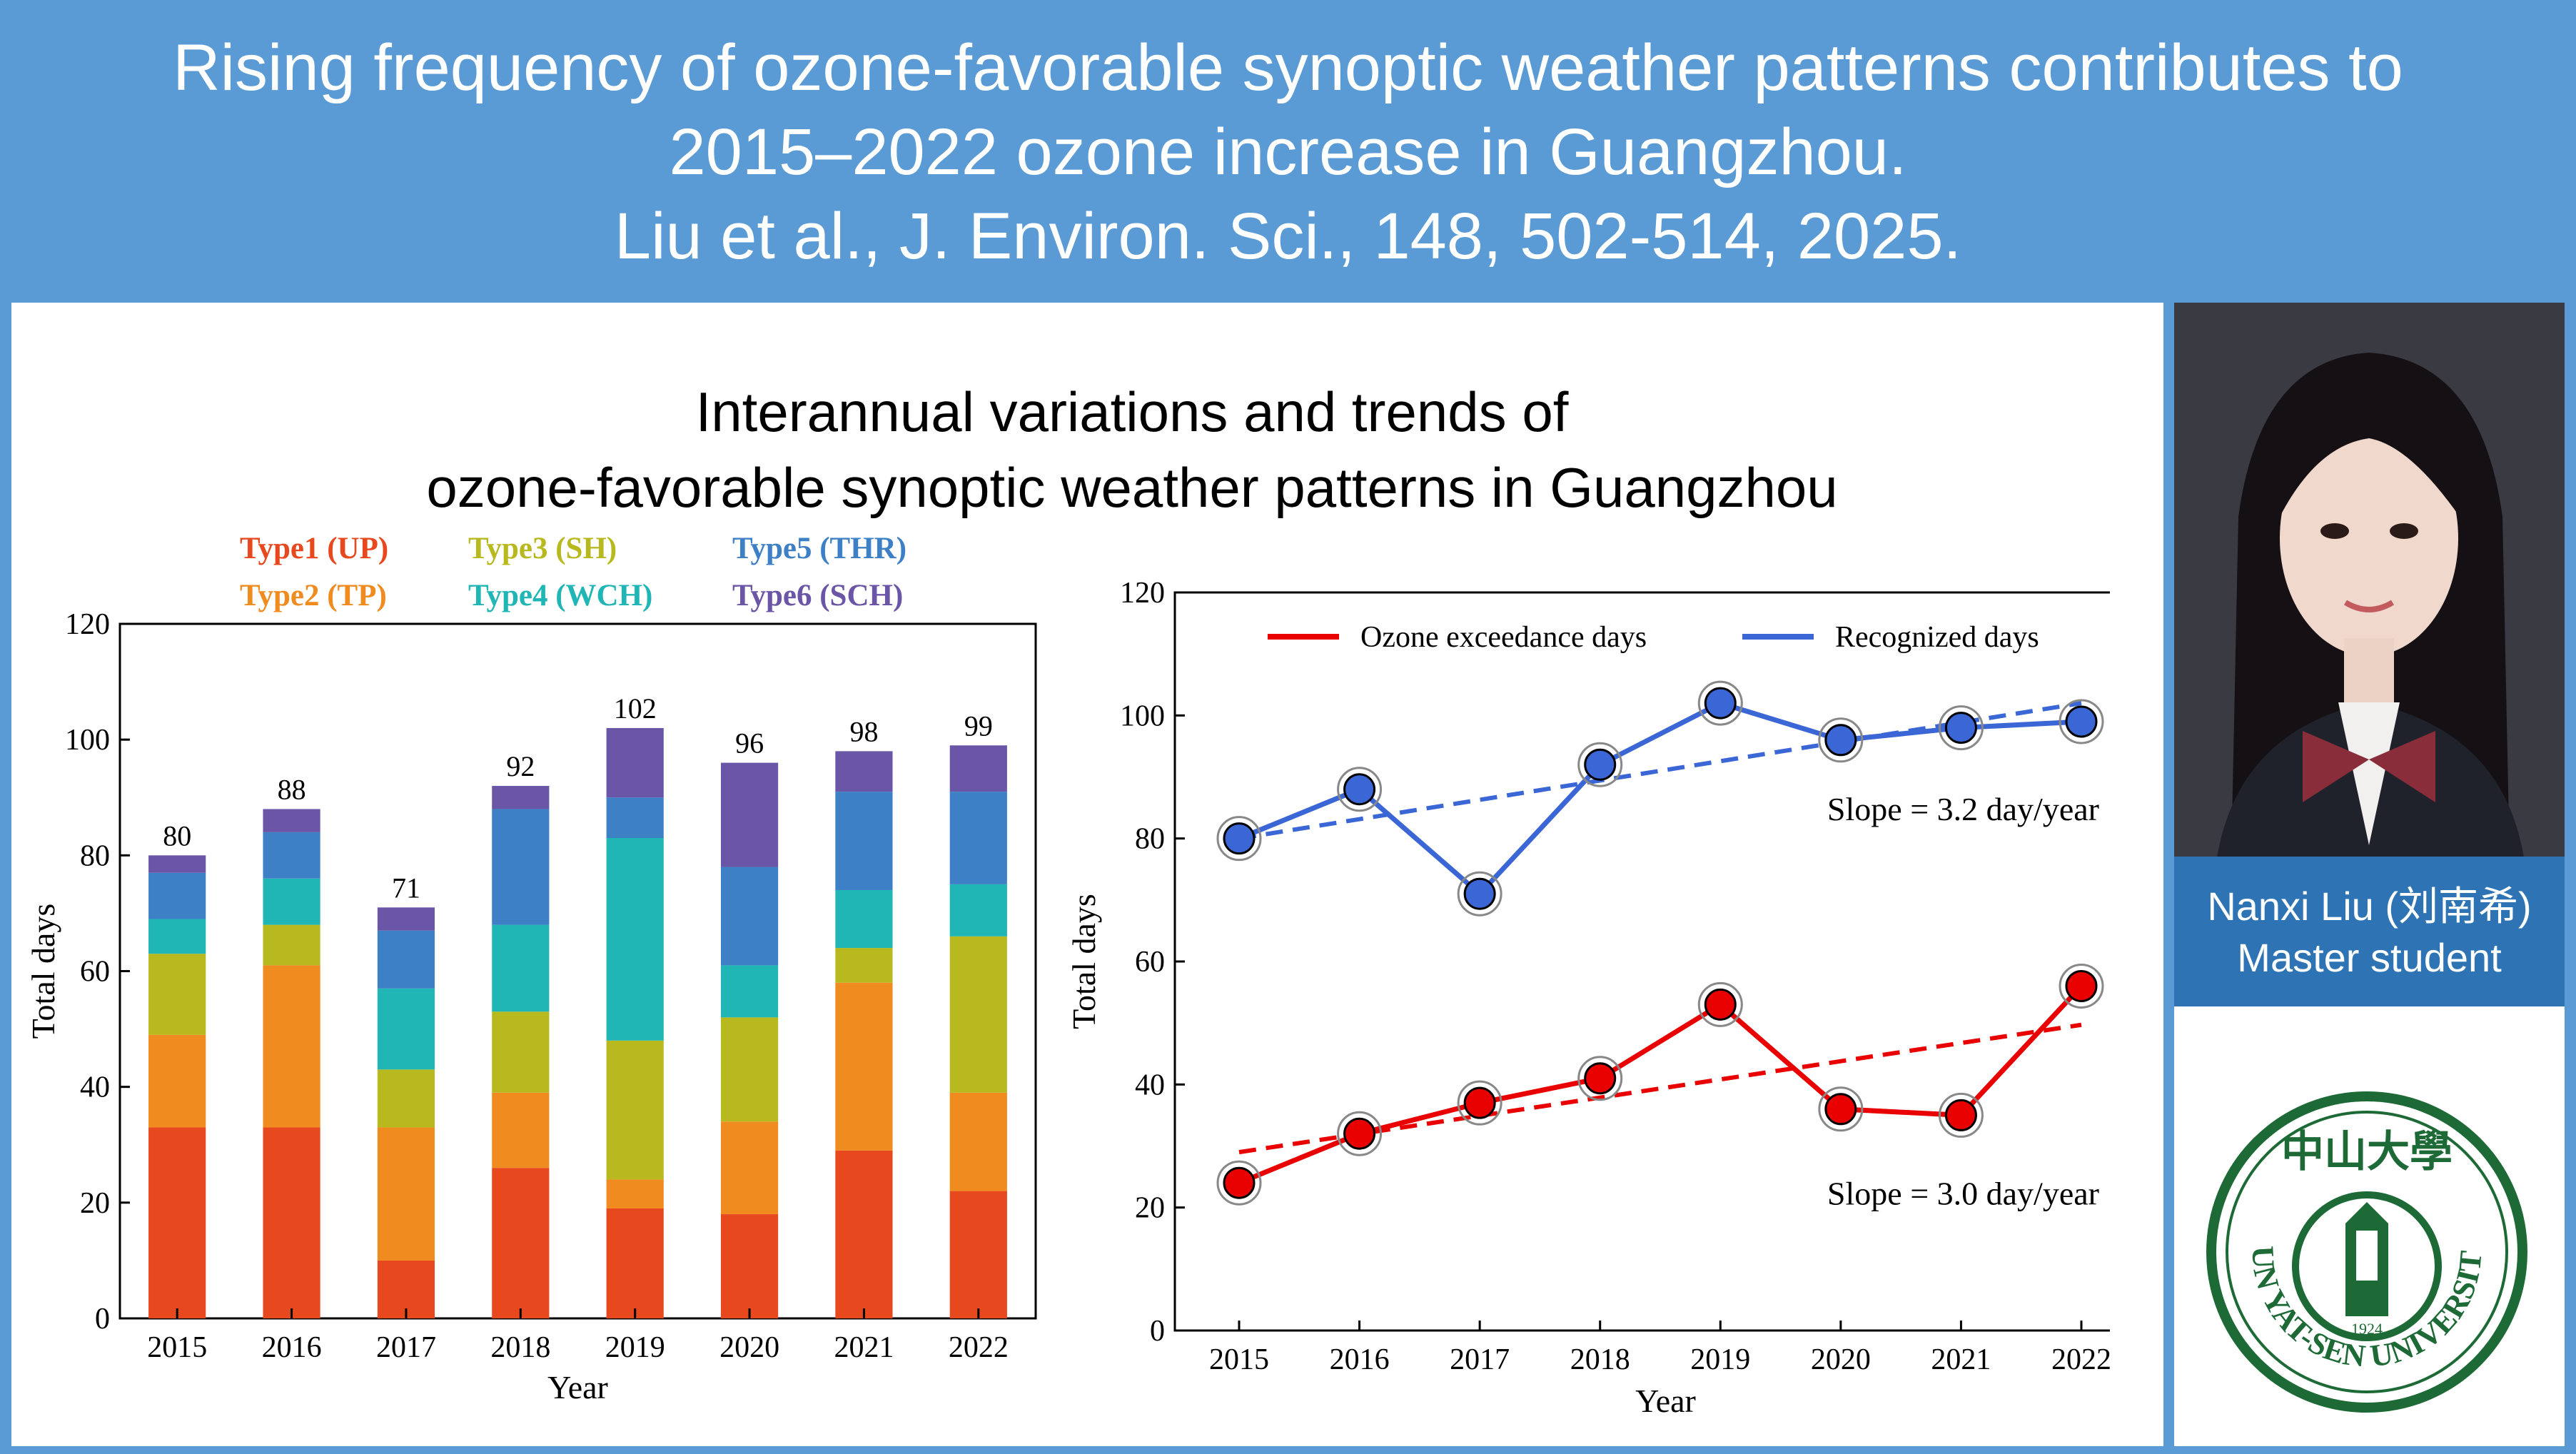  What do you see at coordinates (95, 855) in the screenshot?
I see `bar-y-tick-label: 80` at bounding box center [95, 855].